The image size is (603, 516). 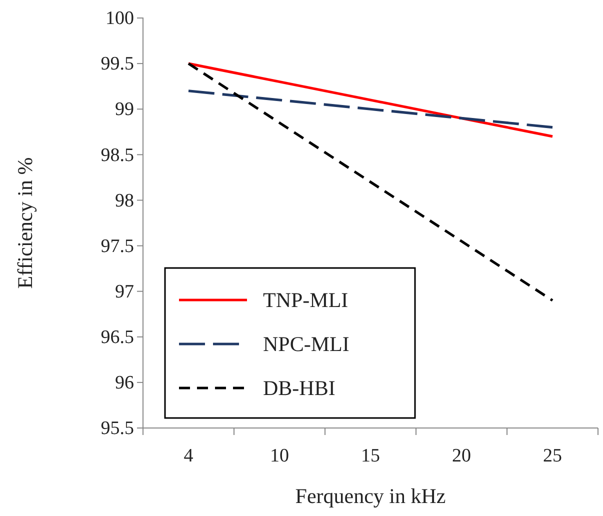 I want to click on x-tick-label: 15, so click(x=370, y=455).